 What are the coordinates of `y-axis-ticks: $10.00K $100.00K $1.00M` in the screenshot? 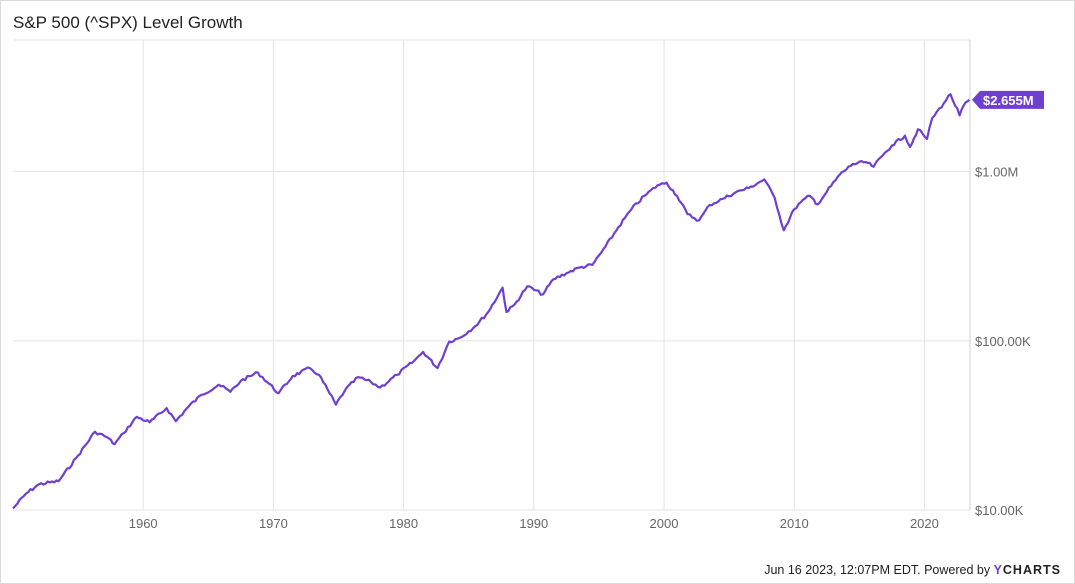 It's located at (1003, 341).